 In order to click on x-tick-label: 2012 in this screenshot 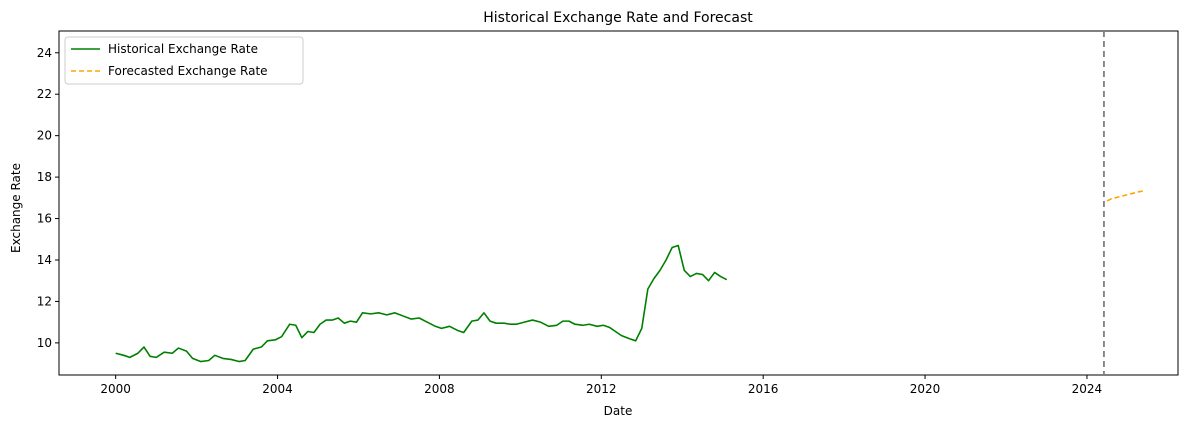, I will do `click(601, 389)`.